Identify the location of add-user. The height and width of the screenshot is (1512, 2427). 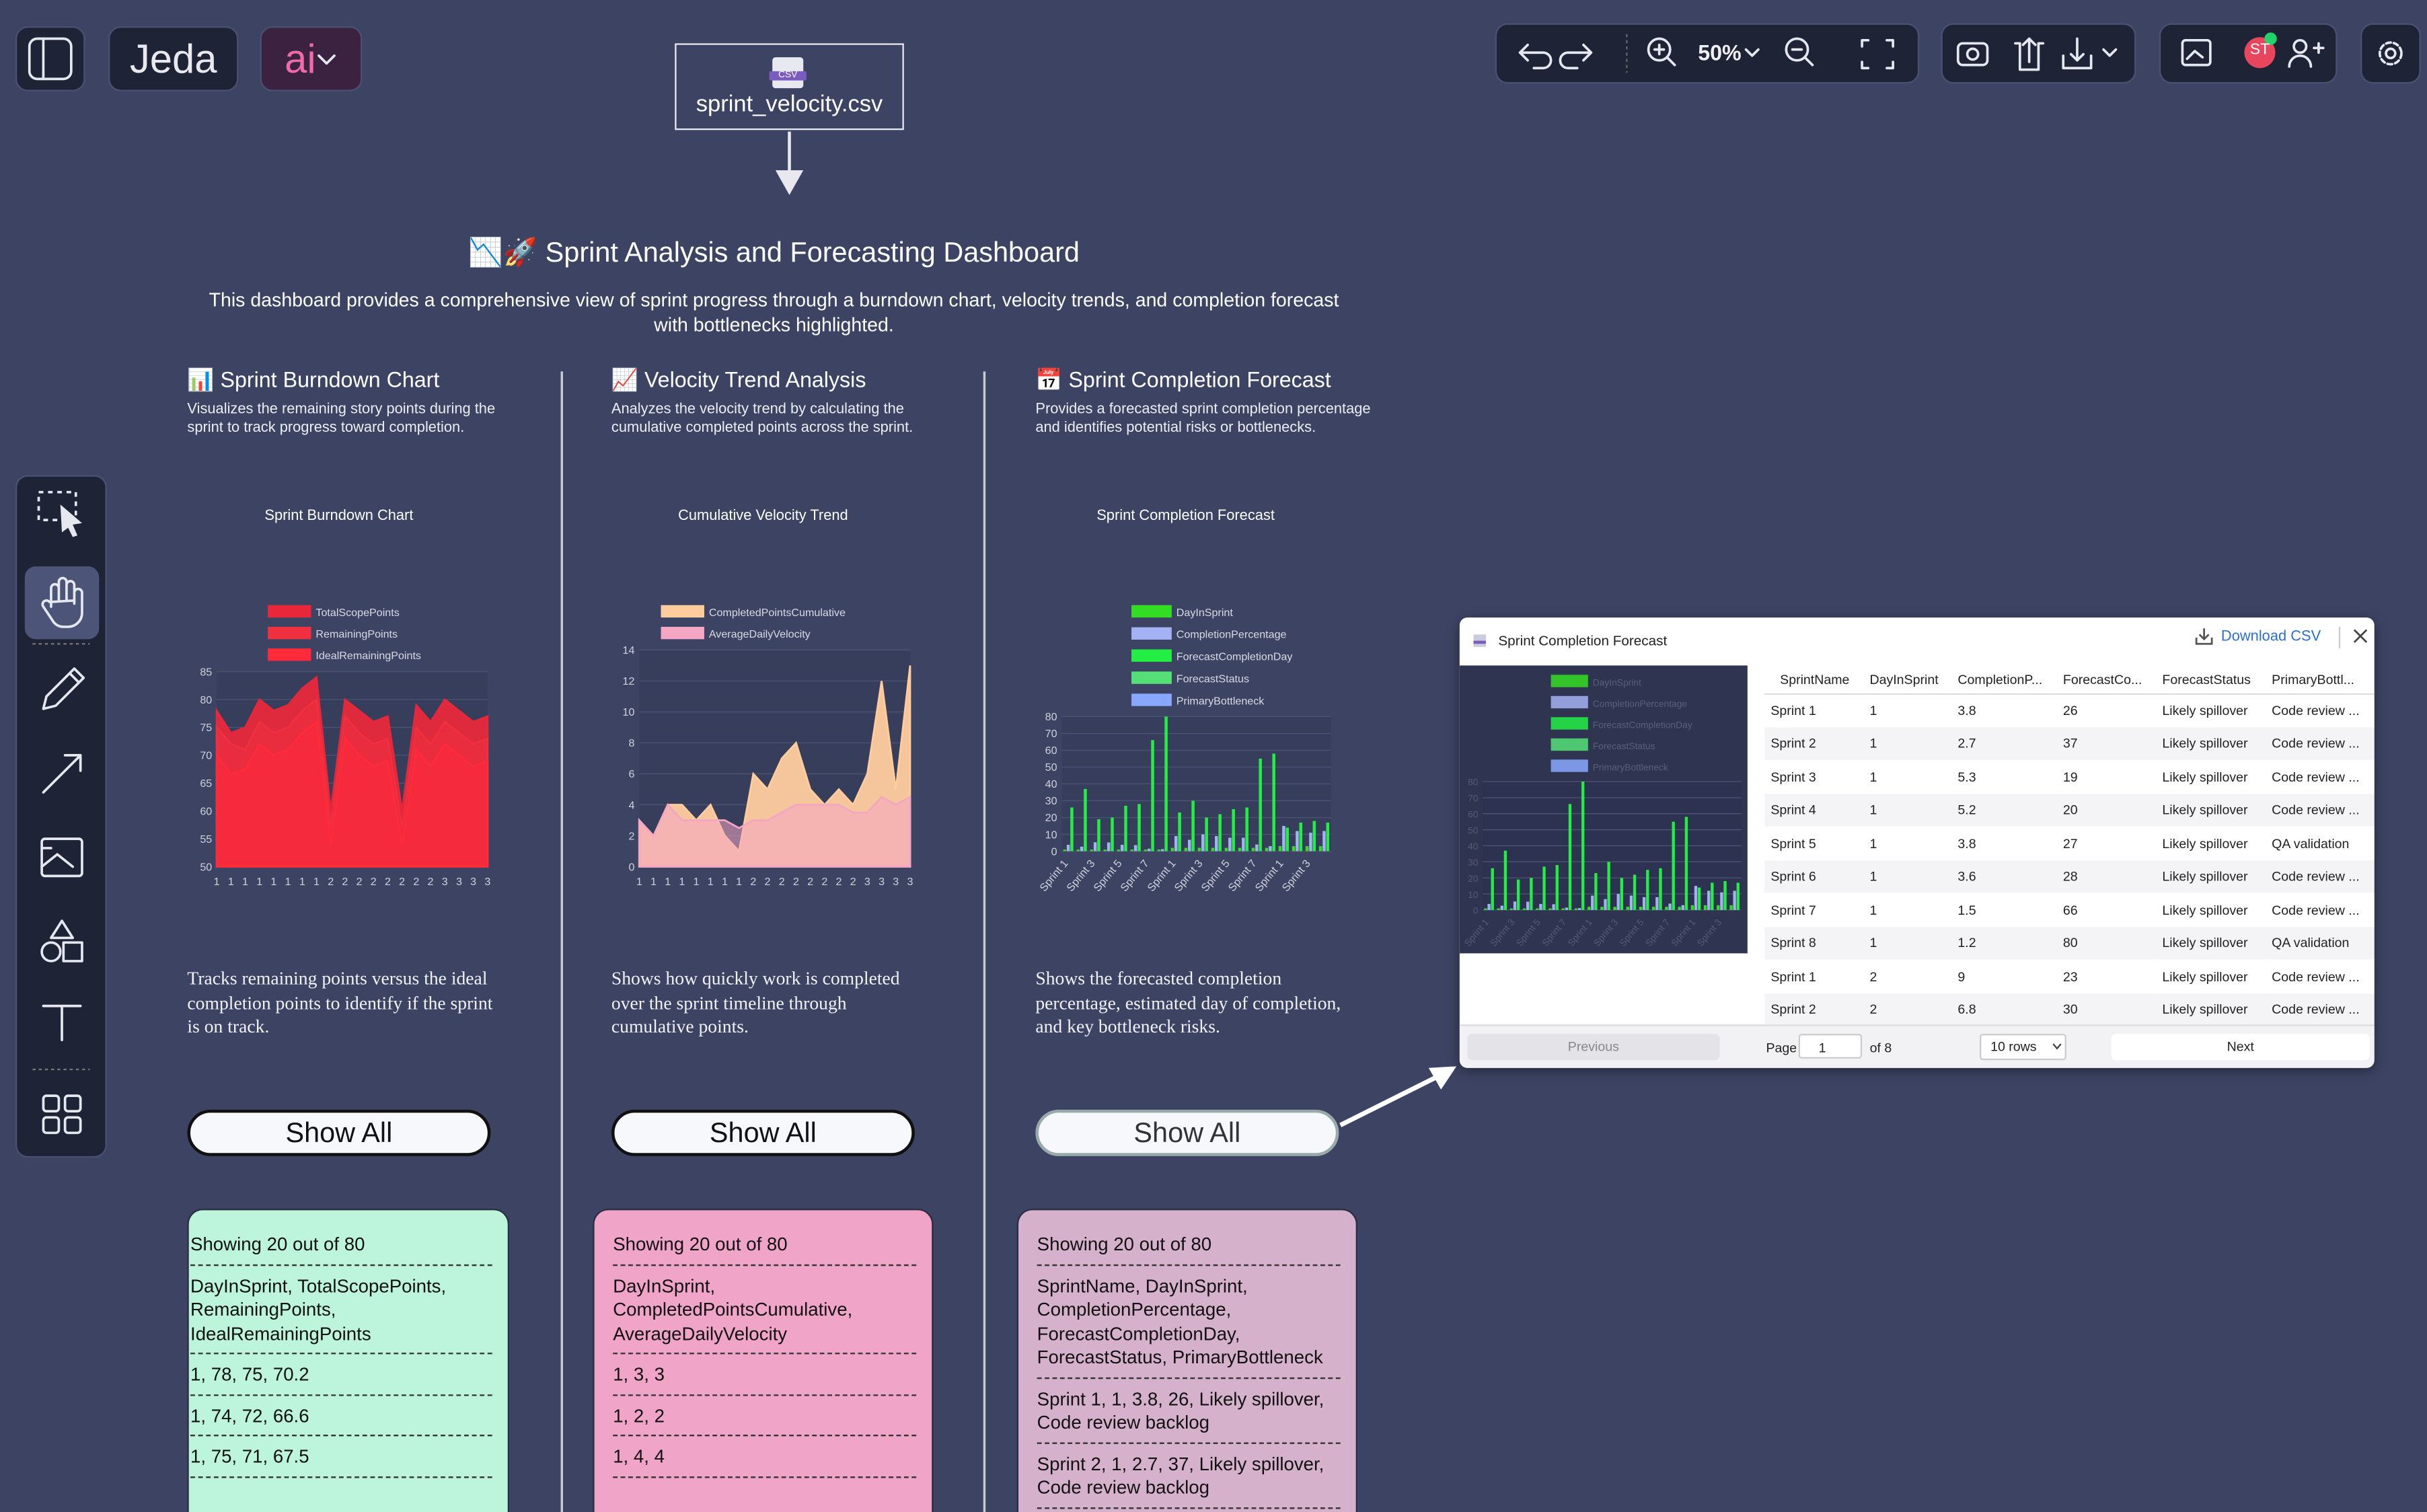
(2307, 55).